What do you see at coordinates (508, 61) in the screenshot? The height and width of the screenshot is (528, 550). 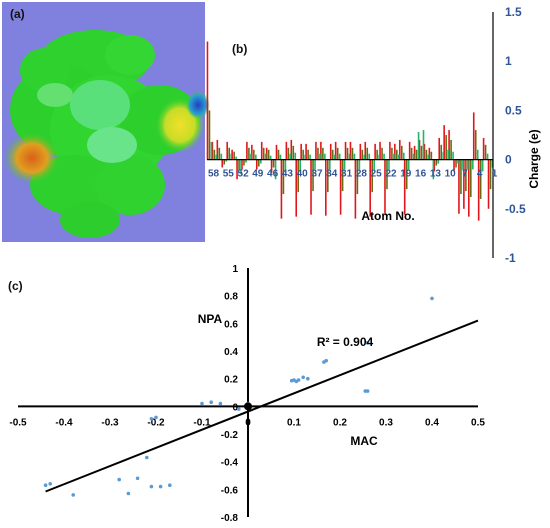 I see `y-tick-label: 1` at bounding box center [508, 61].